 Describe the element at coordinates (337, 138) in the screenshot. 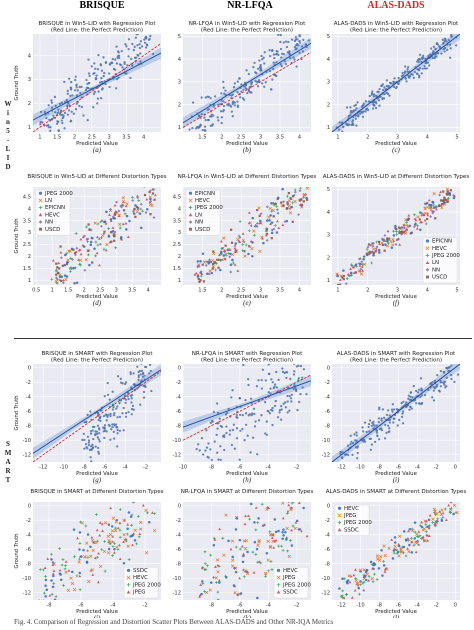

I see `x-tick-label: 1` at that location.